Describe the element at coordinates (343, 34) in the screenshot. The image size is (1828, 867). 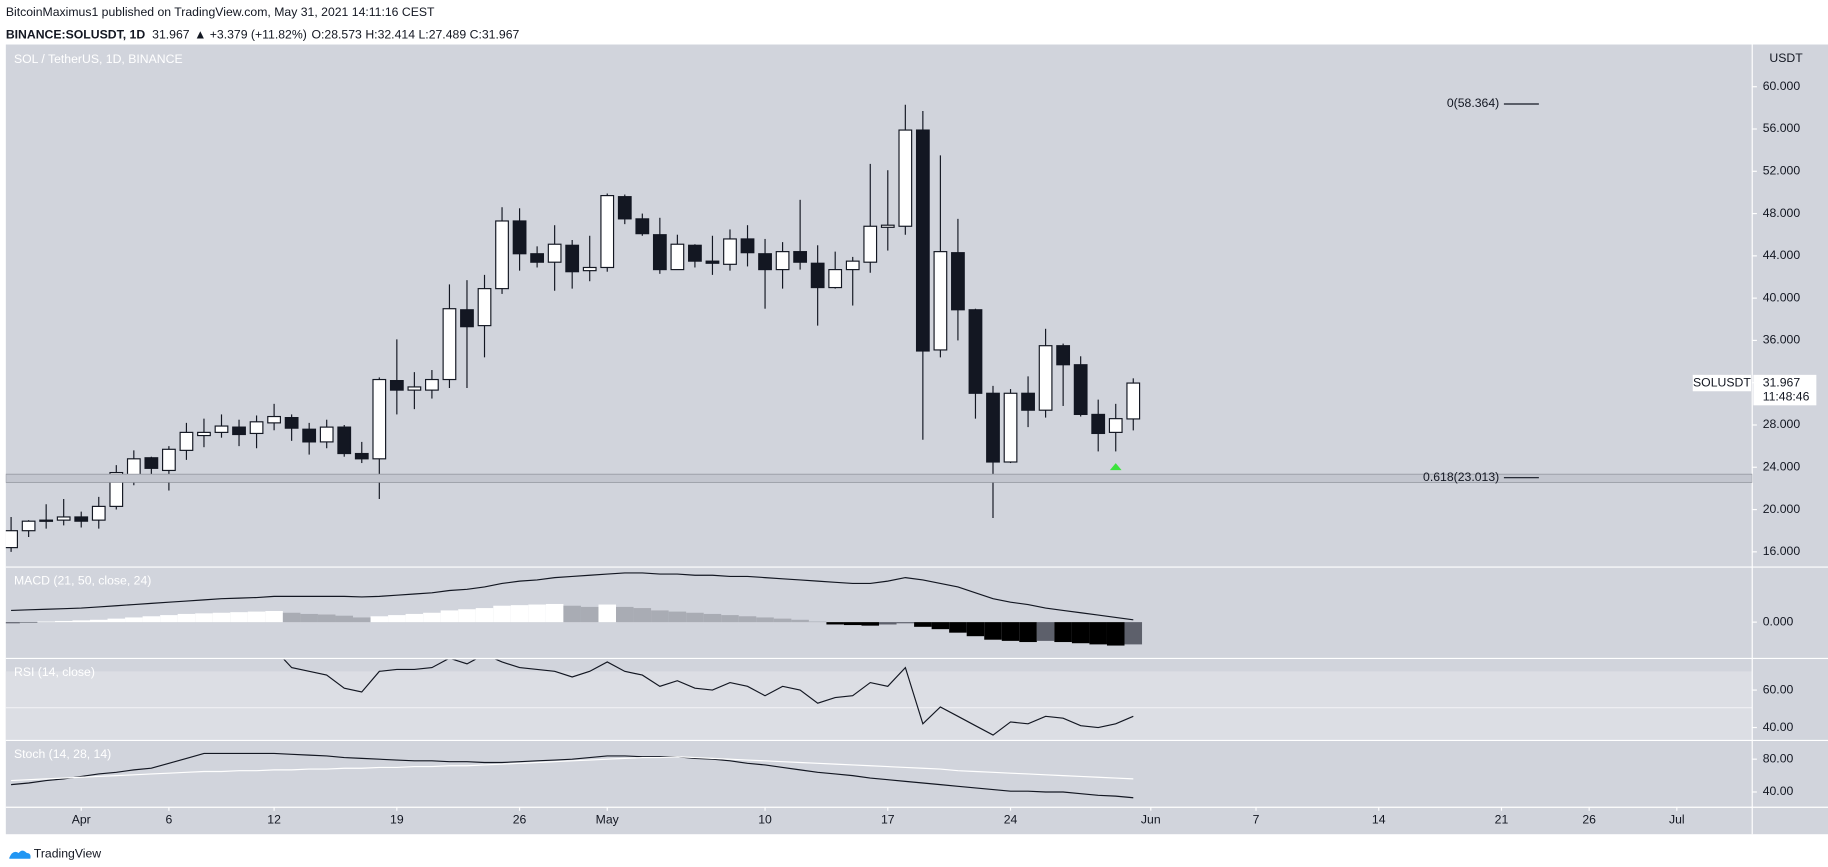
I see `ohlc-value: 28.573` at that location.